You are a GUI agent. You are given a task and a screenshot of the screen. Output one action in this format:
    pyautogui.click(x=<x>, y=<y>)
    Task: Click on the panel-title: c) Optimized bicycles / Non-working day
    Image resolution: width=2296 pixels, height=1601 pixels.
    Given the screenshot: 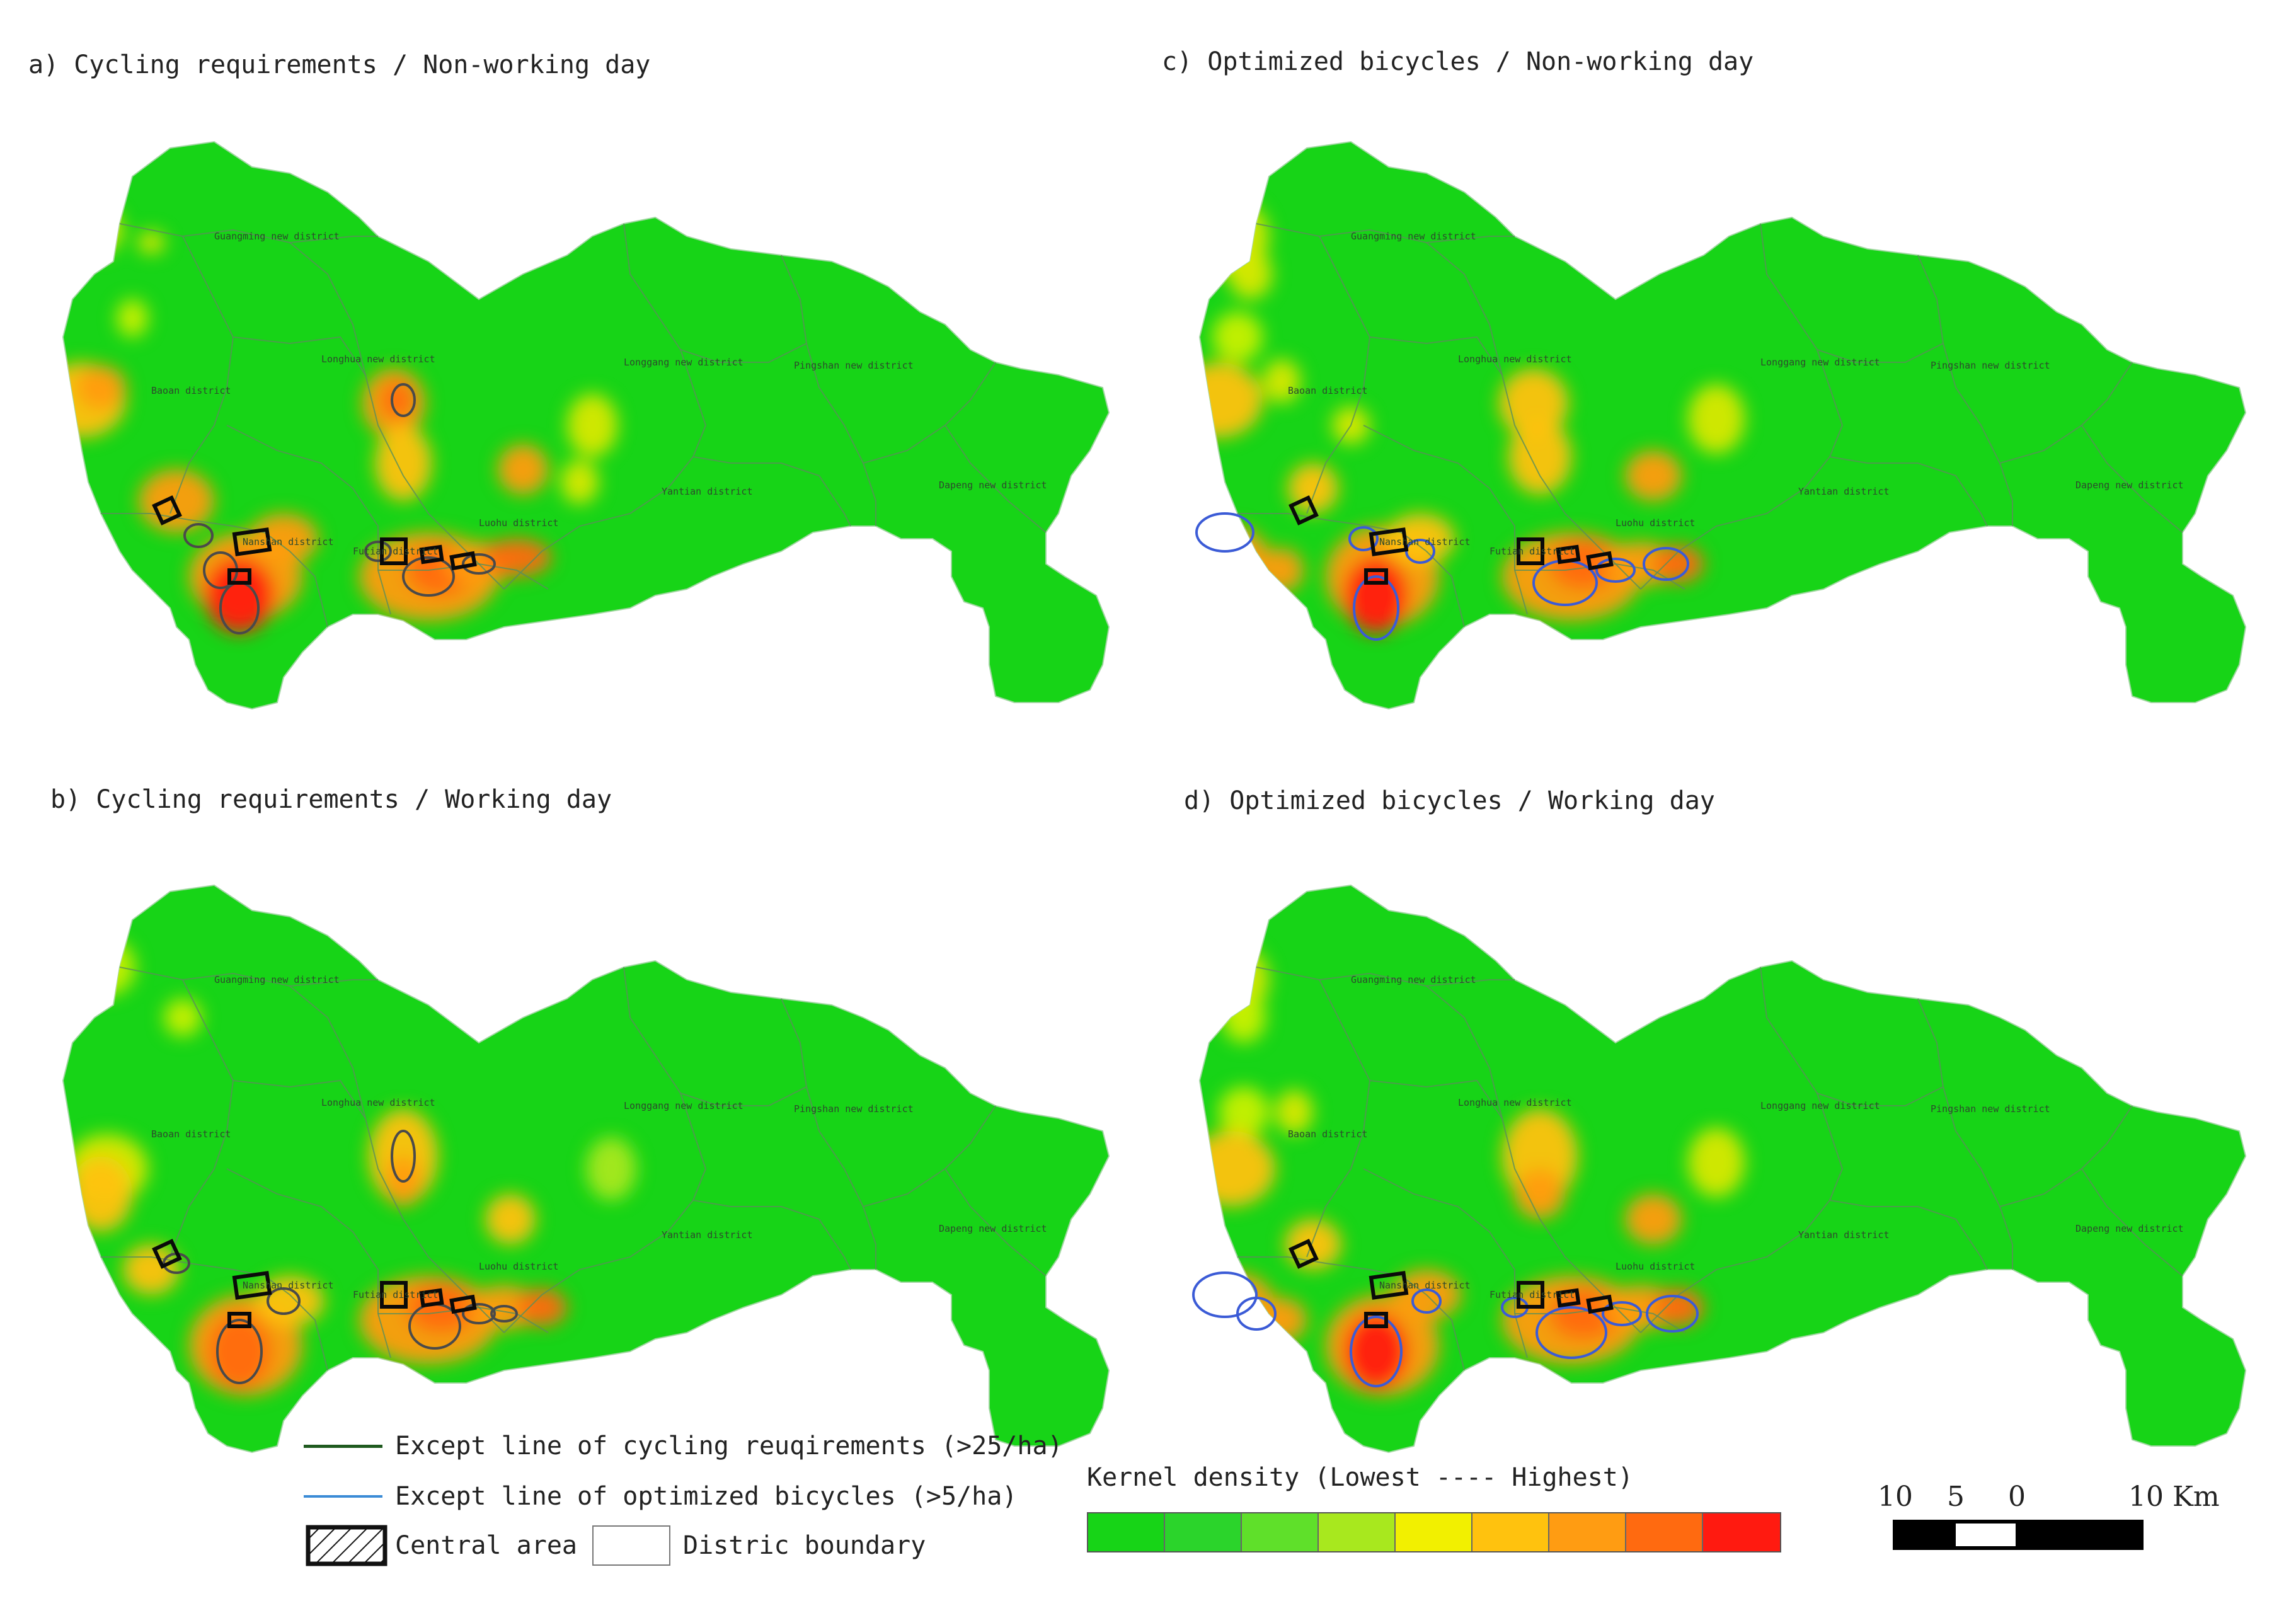 What is the action you would take?
    pyautogui.click(x=1458, y=61)
    